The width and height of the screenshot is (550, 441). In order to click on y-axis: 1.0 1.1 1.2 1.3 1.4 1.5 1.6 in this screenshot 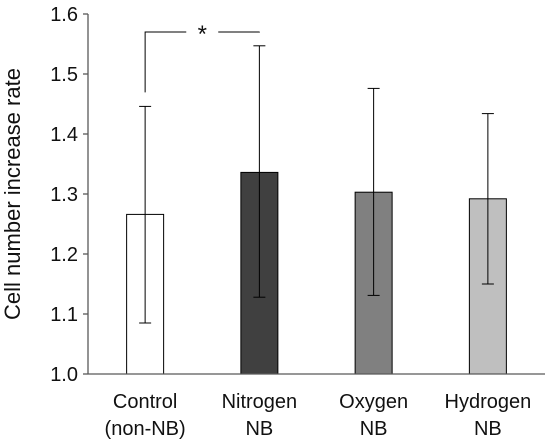, I will do `click(69, 195)`.